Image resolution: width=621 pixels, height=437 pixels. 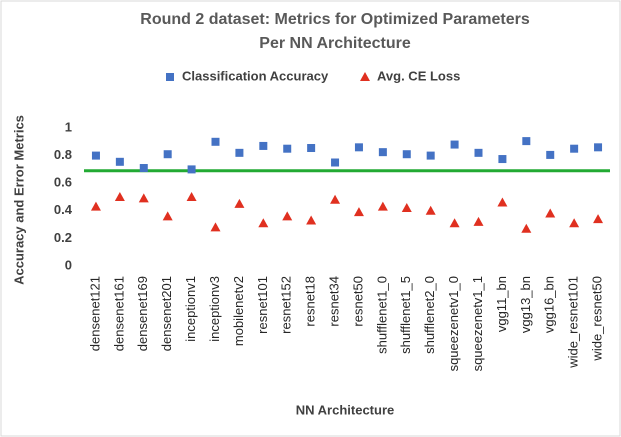 What do you see at coordinates (549, 304) in the screenshot?
I see `x-tick-label: vgg16_bn` at bounding box center [549, 304].